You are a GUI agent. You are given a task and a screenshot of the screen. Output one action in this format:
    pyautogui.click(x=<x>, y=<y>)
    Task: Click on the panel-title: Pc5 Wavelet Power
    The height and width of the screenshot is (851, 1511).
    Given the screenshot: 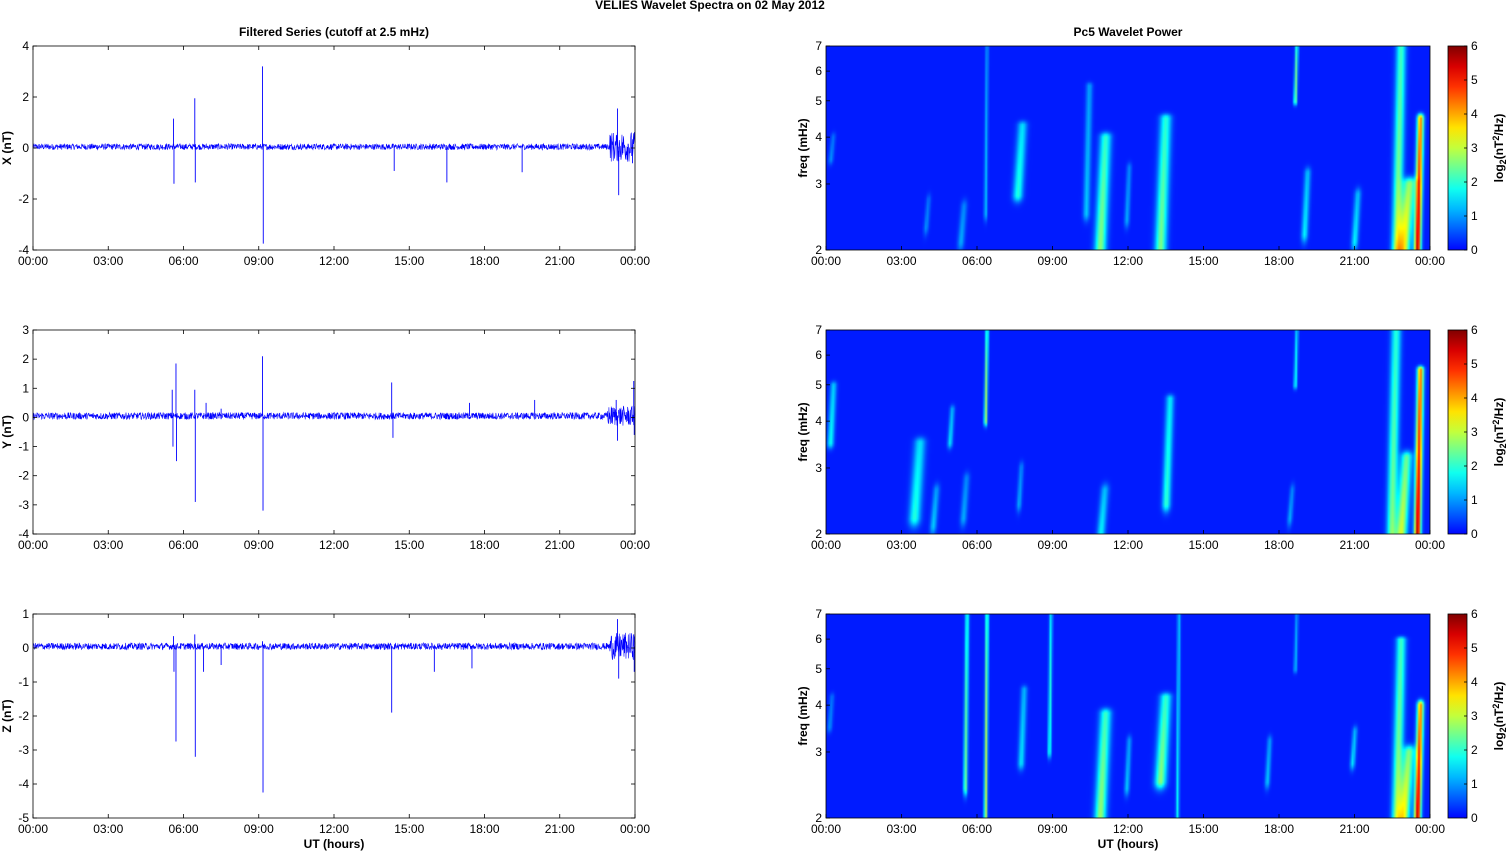 What is the action you would take?
    pyautogui.click(x=1128, y=32)
    